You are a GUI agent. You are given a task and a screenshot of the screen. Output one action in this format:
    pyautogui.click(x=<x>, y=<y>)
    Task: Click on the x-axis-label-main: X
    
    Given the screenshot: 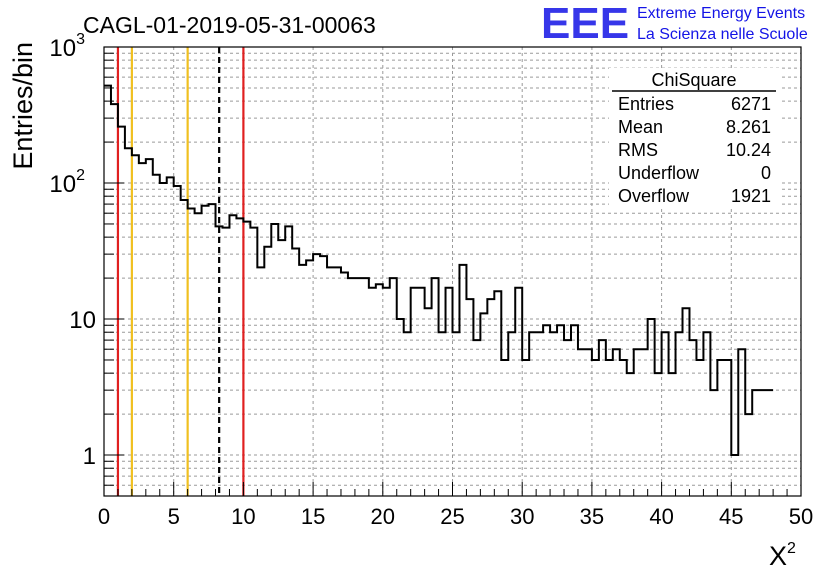 What is the action you would take?
    pyautogui.click(x=778, y=556)
    